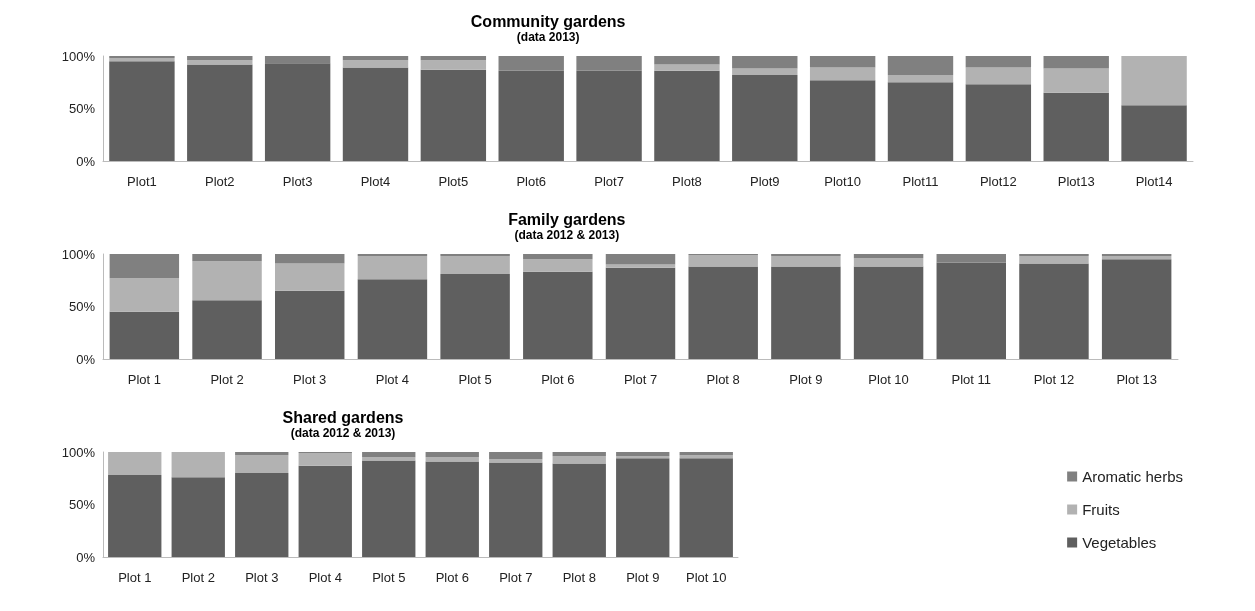 The width and height of the screenshot is (1255, 611). I want to click on x-tick-label: Plot 1, so click(135, 577).